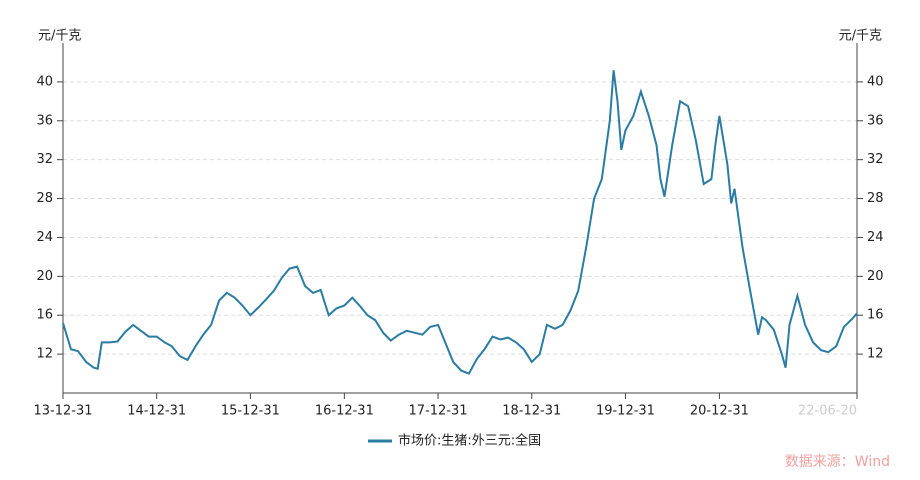 The image size is (920, 480). I want to click on x-tick-label: 15-12-31, so click(250, 411).